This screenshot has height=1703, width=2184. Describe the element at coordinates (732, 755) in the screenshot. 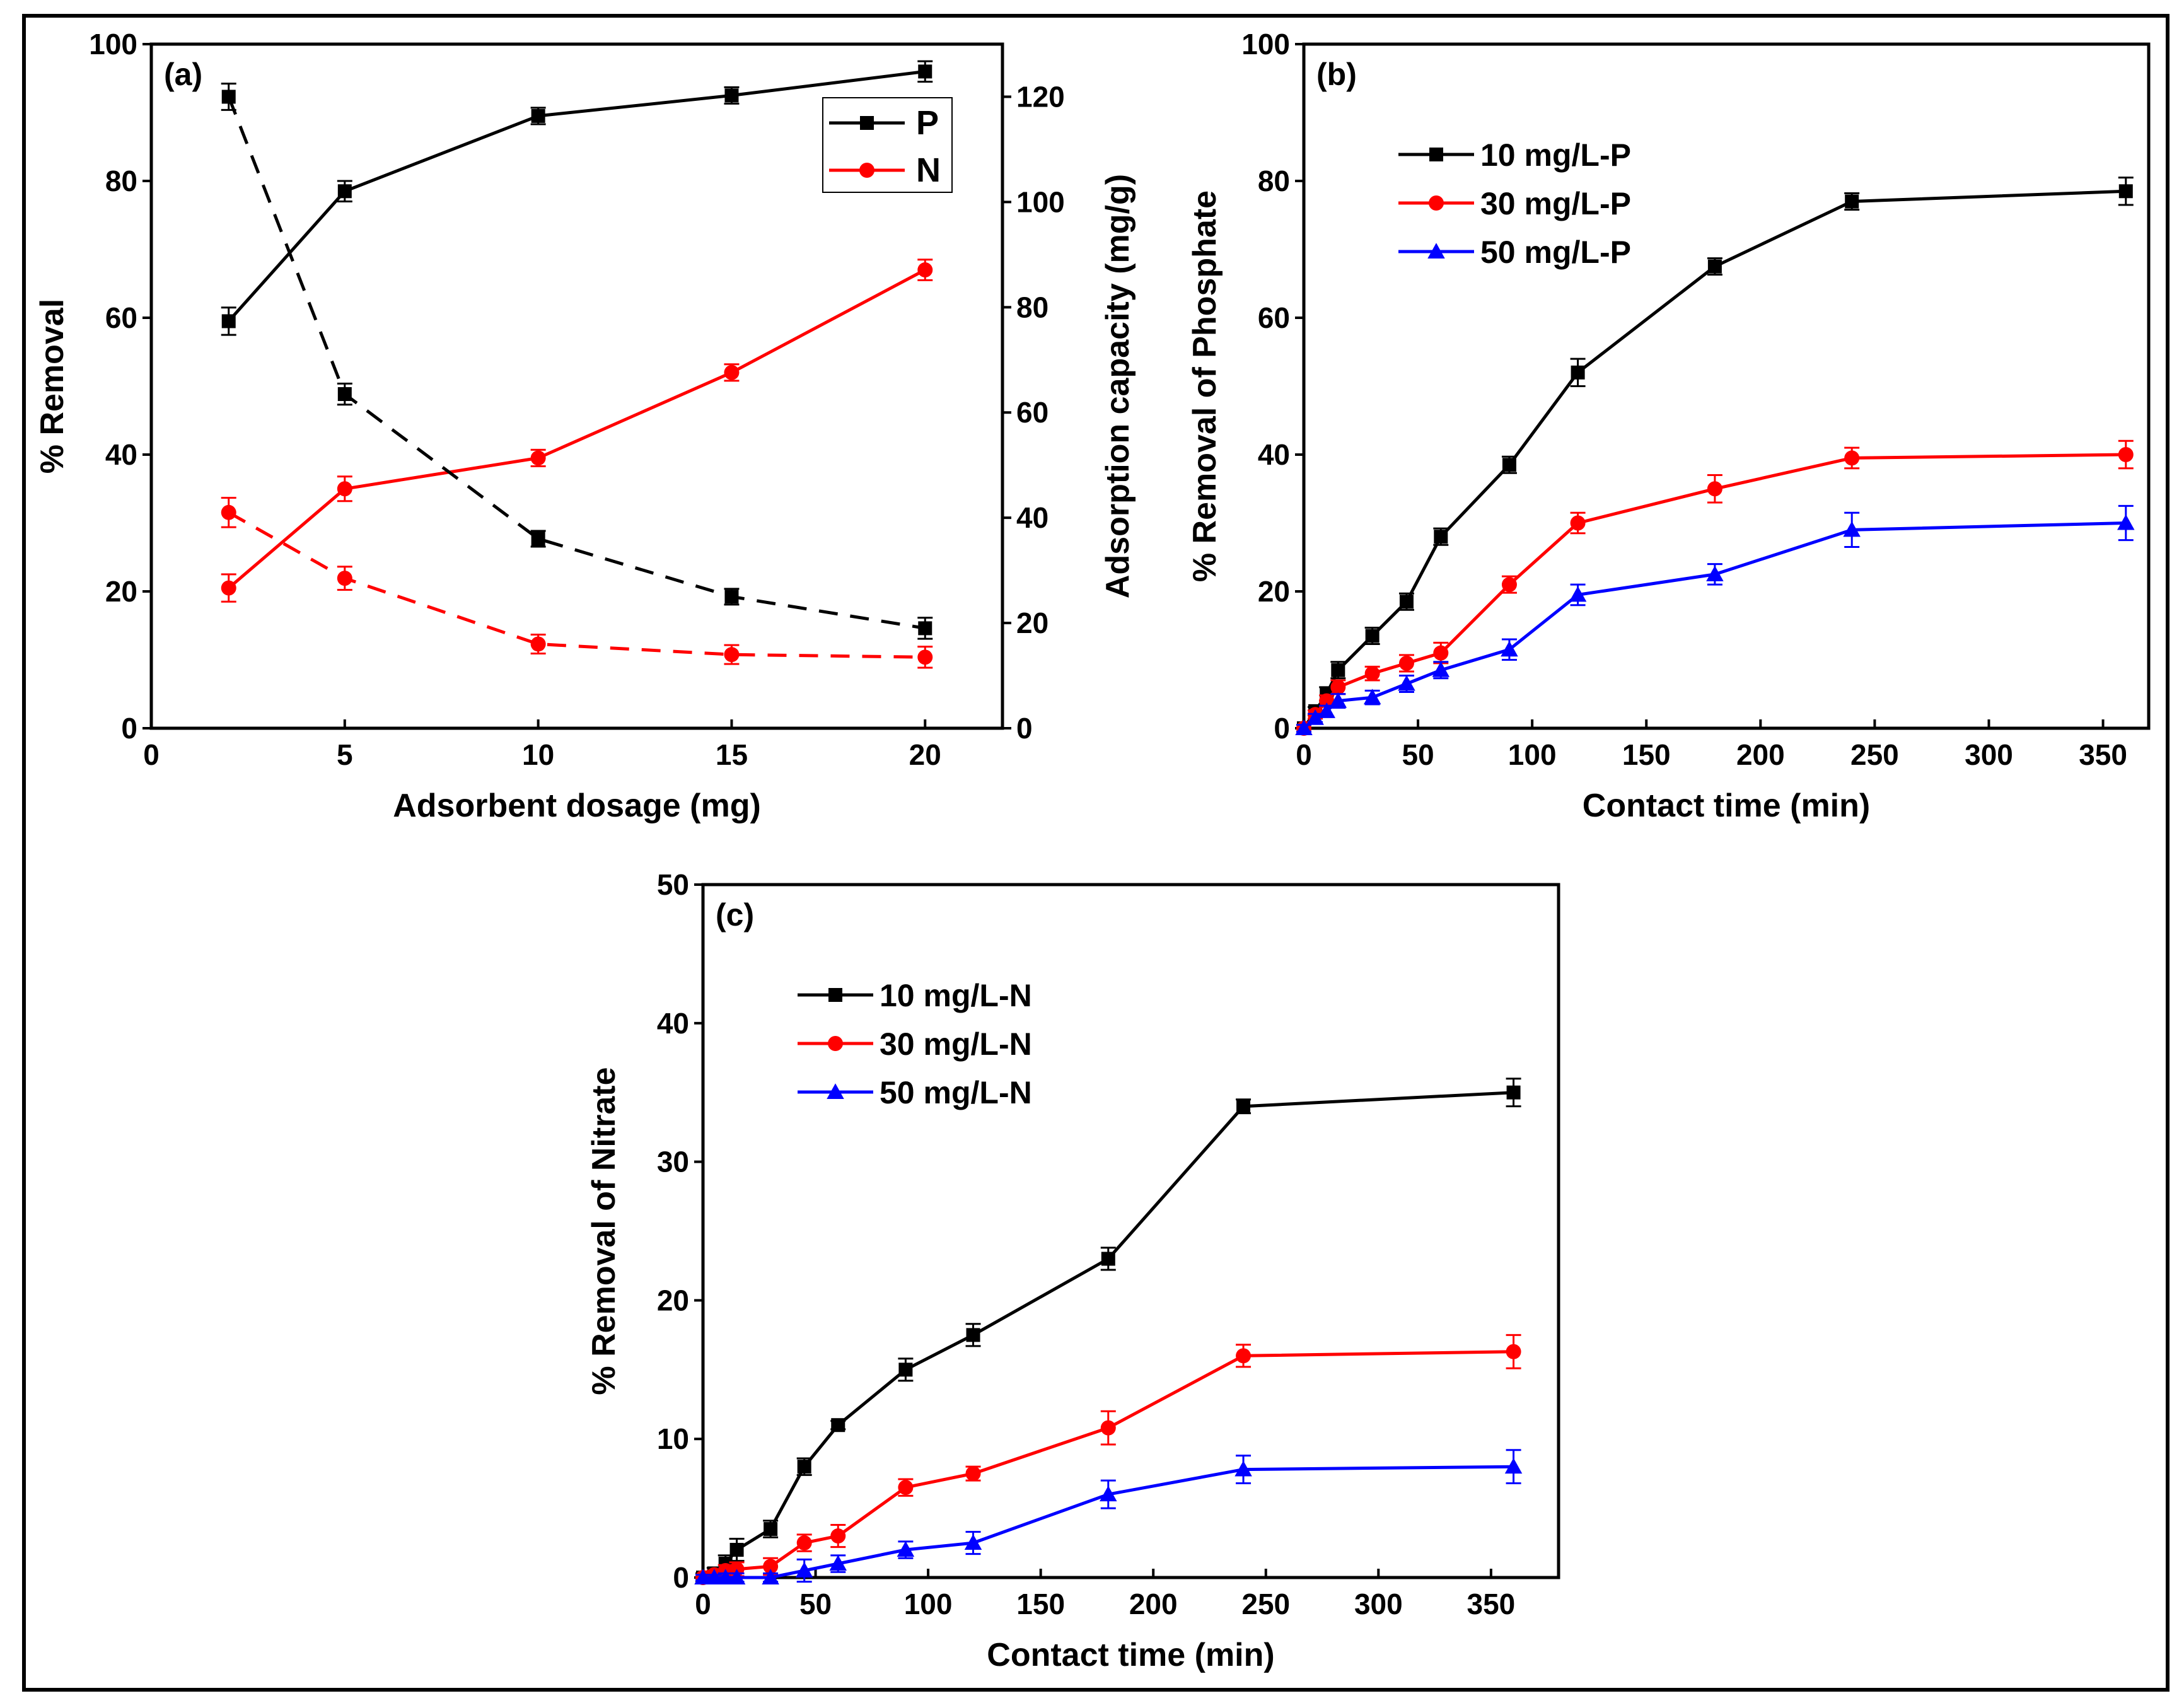

I see `x-tick-label: 15` at that location.